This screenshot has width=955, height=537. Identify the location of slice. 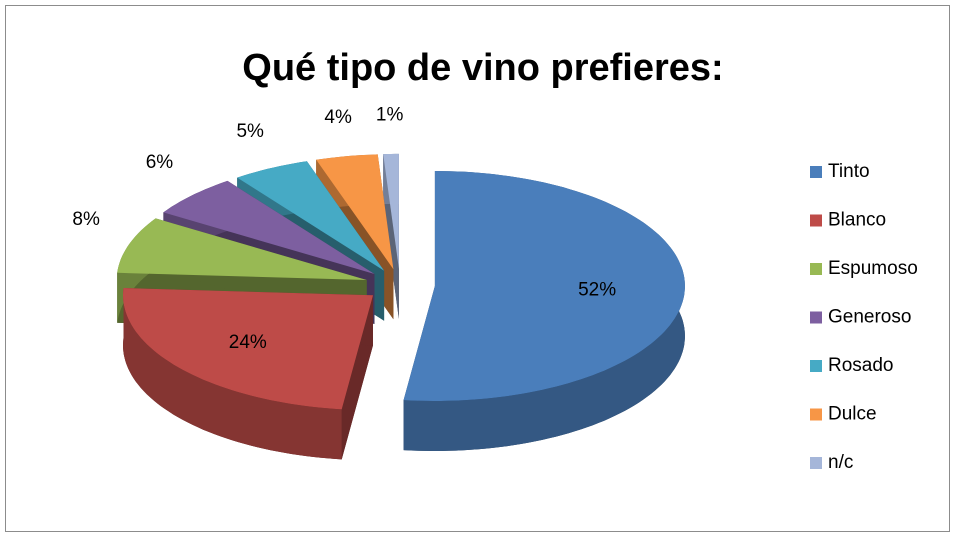
(248, 374).